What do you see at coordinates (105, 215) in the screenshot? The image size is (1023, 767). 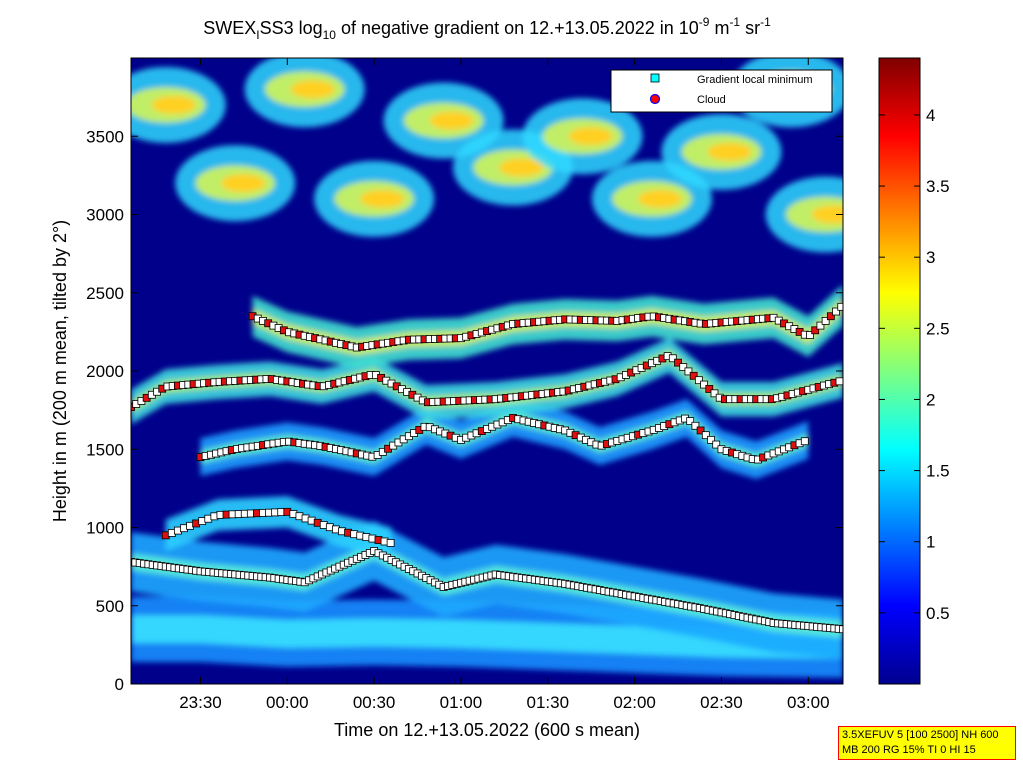 I see `y-tick-label: 3000` at bounding box center [105, 215].